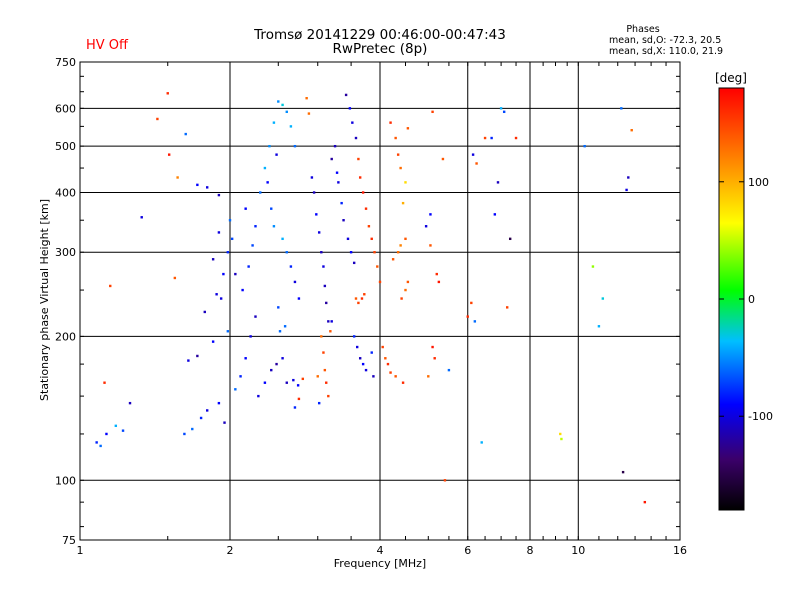 The width and height of the screenshot is (800, 604). I want to click on hv-status: HV Off, so click(107, 45).